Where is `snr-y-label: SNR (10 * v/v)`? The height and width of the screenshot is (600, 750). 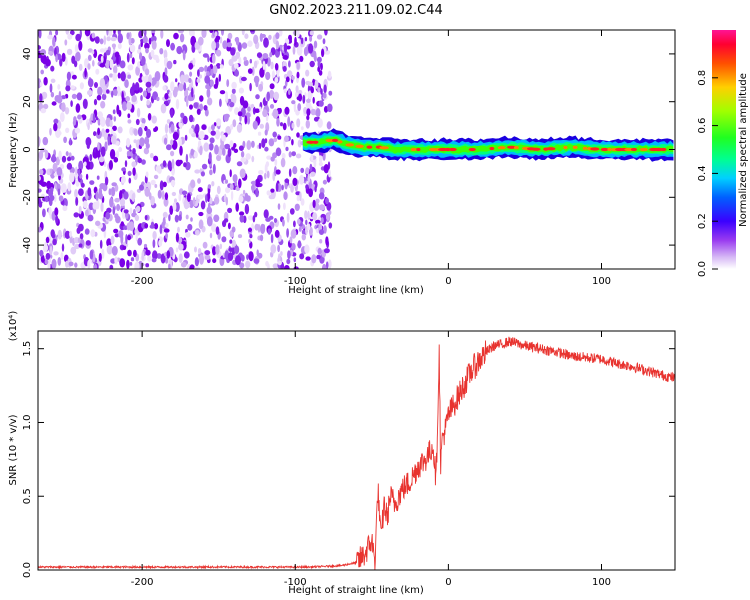 snr-y-label: SNR (10 * v/v) is located at coordinates (13, 449).